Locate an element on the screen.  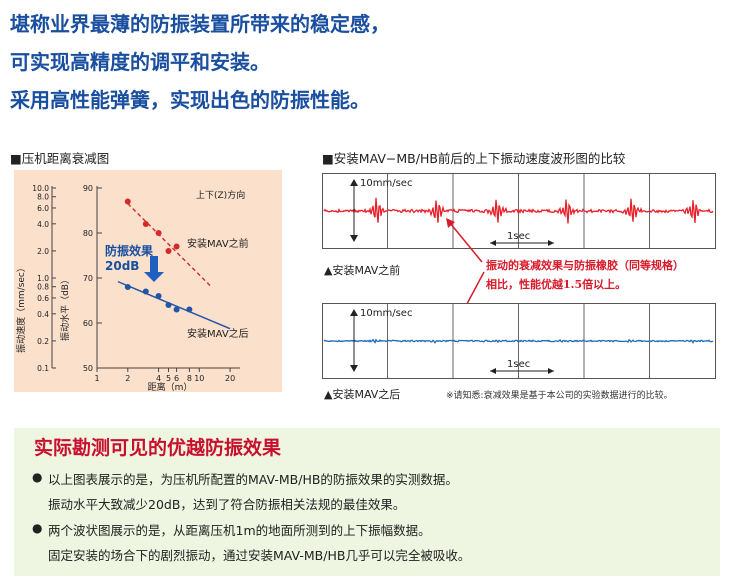
red-note-line-1: 振动的衰减效果与防振橡胶（同等规格） is located at coordinates (585, 265).